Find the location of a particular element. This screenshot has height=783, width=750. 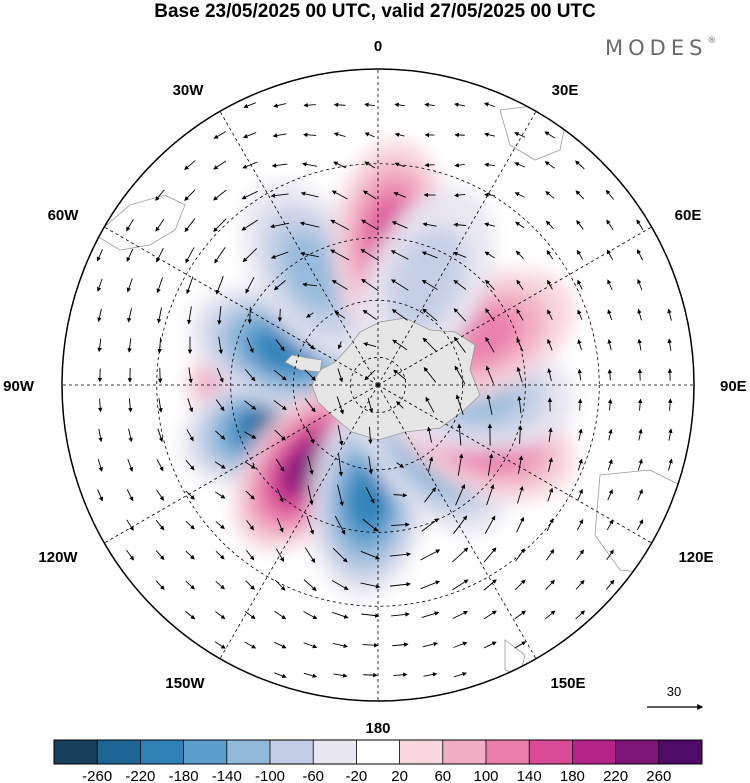

colorbar-tick-label: 260 is located at coordinates (658, 775).